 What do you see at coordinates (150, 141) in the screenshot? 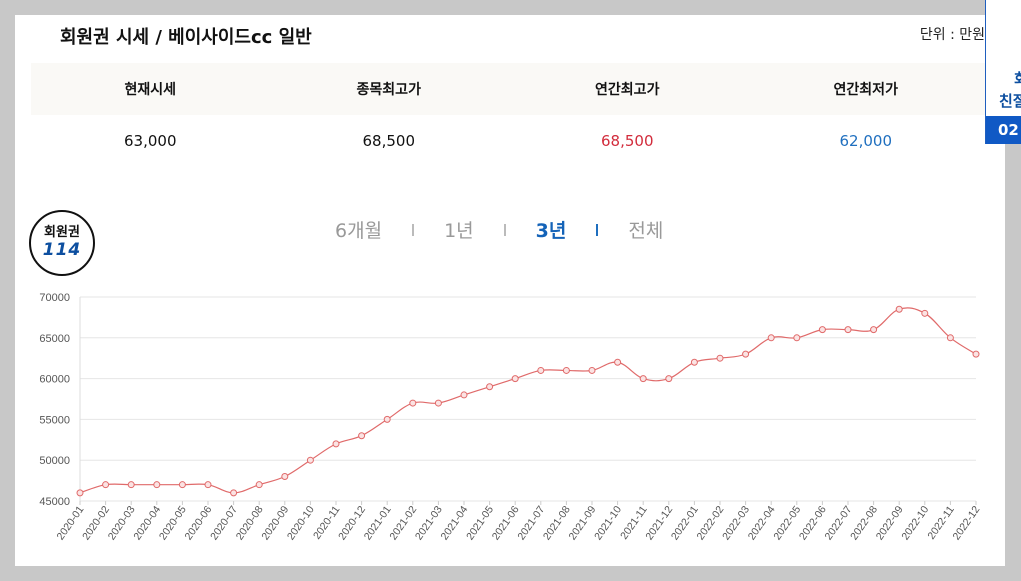
I see `value-current-price: 63,000` at bounding box center [150, 141].